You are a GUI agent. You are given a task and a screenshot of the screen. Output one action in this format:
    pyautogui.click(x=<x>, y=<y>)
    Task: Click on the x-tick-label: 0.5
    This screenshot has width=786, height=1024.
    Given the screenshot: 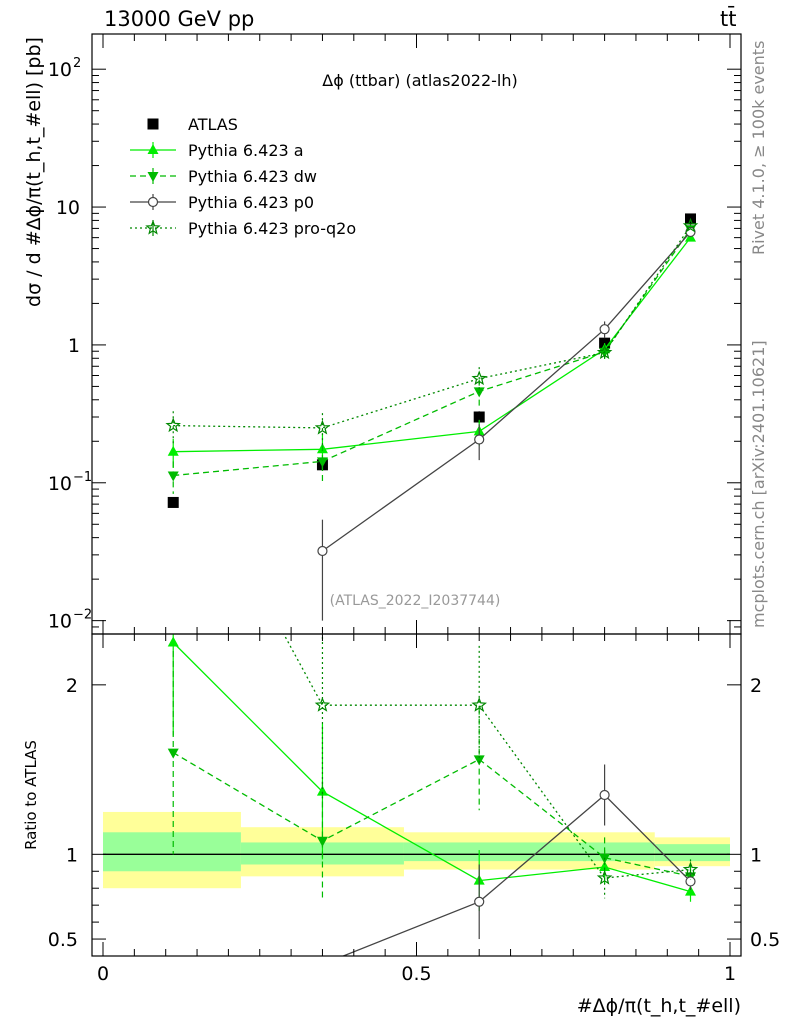 What is the action you would take?
    pyautogui.click(x=416, y=974)
    